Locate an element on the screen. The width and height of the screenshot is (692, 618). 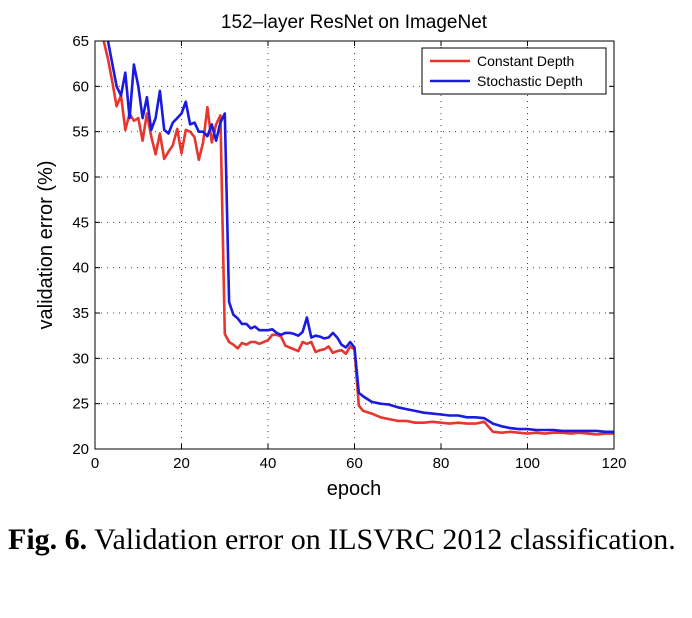
legend: Constant Depth Stochastic Depth is located at coordinates (514, 71).